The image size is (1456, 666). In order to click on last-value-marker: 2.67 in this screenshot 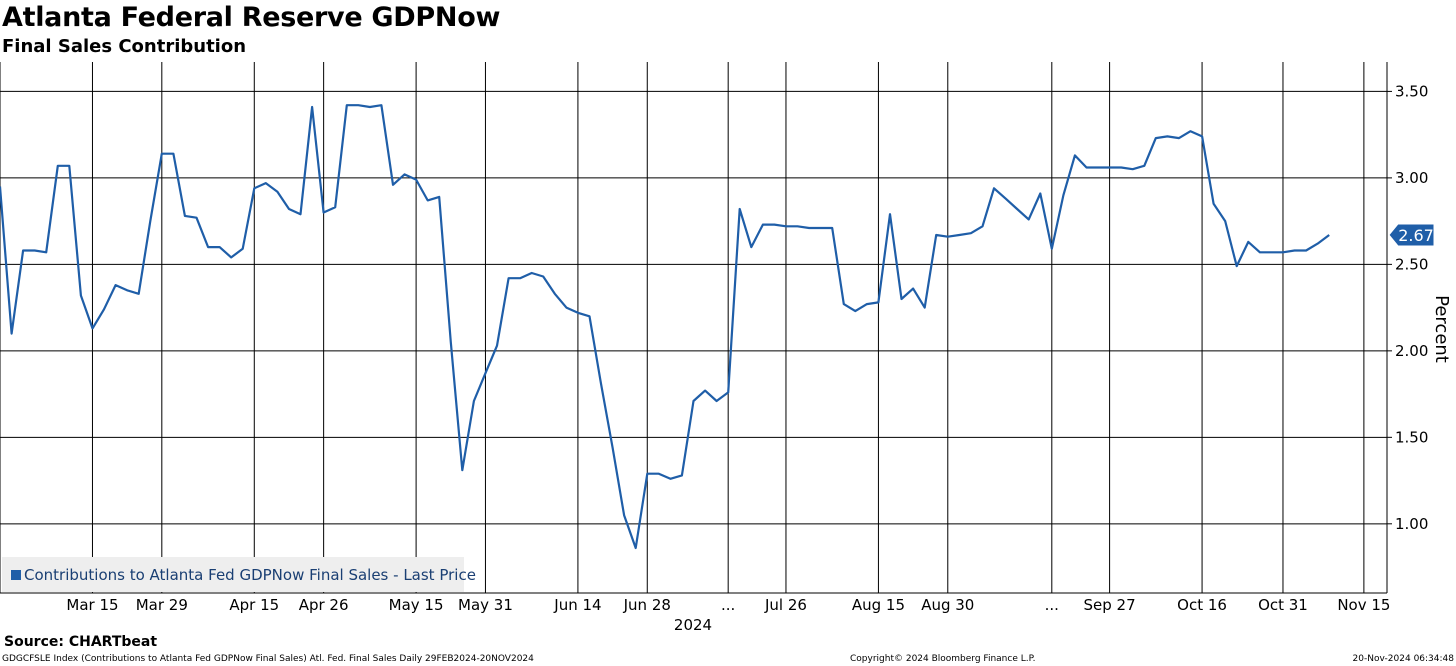, I will do `click(1411, 235)`.